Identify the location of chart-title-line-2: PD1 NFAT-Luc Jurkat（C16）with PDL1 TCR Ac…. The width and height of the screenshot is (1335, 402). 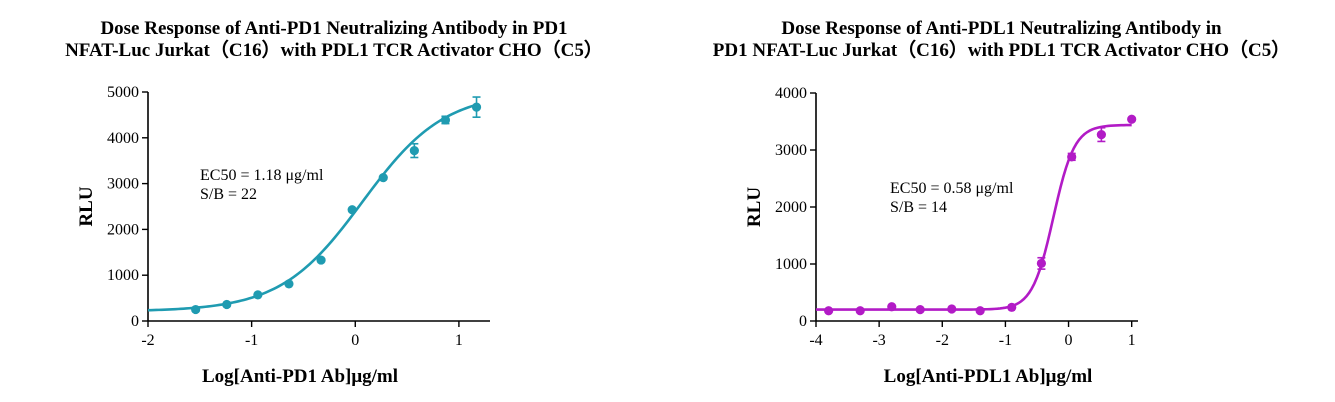
(1001, 50).